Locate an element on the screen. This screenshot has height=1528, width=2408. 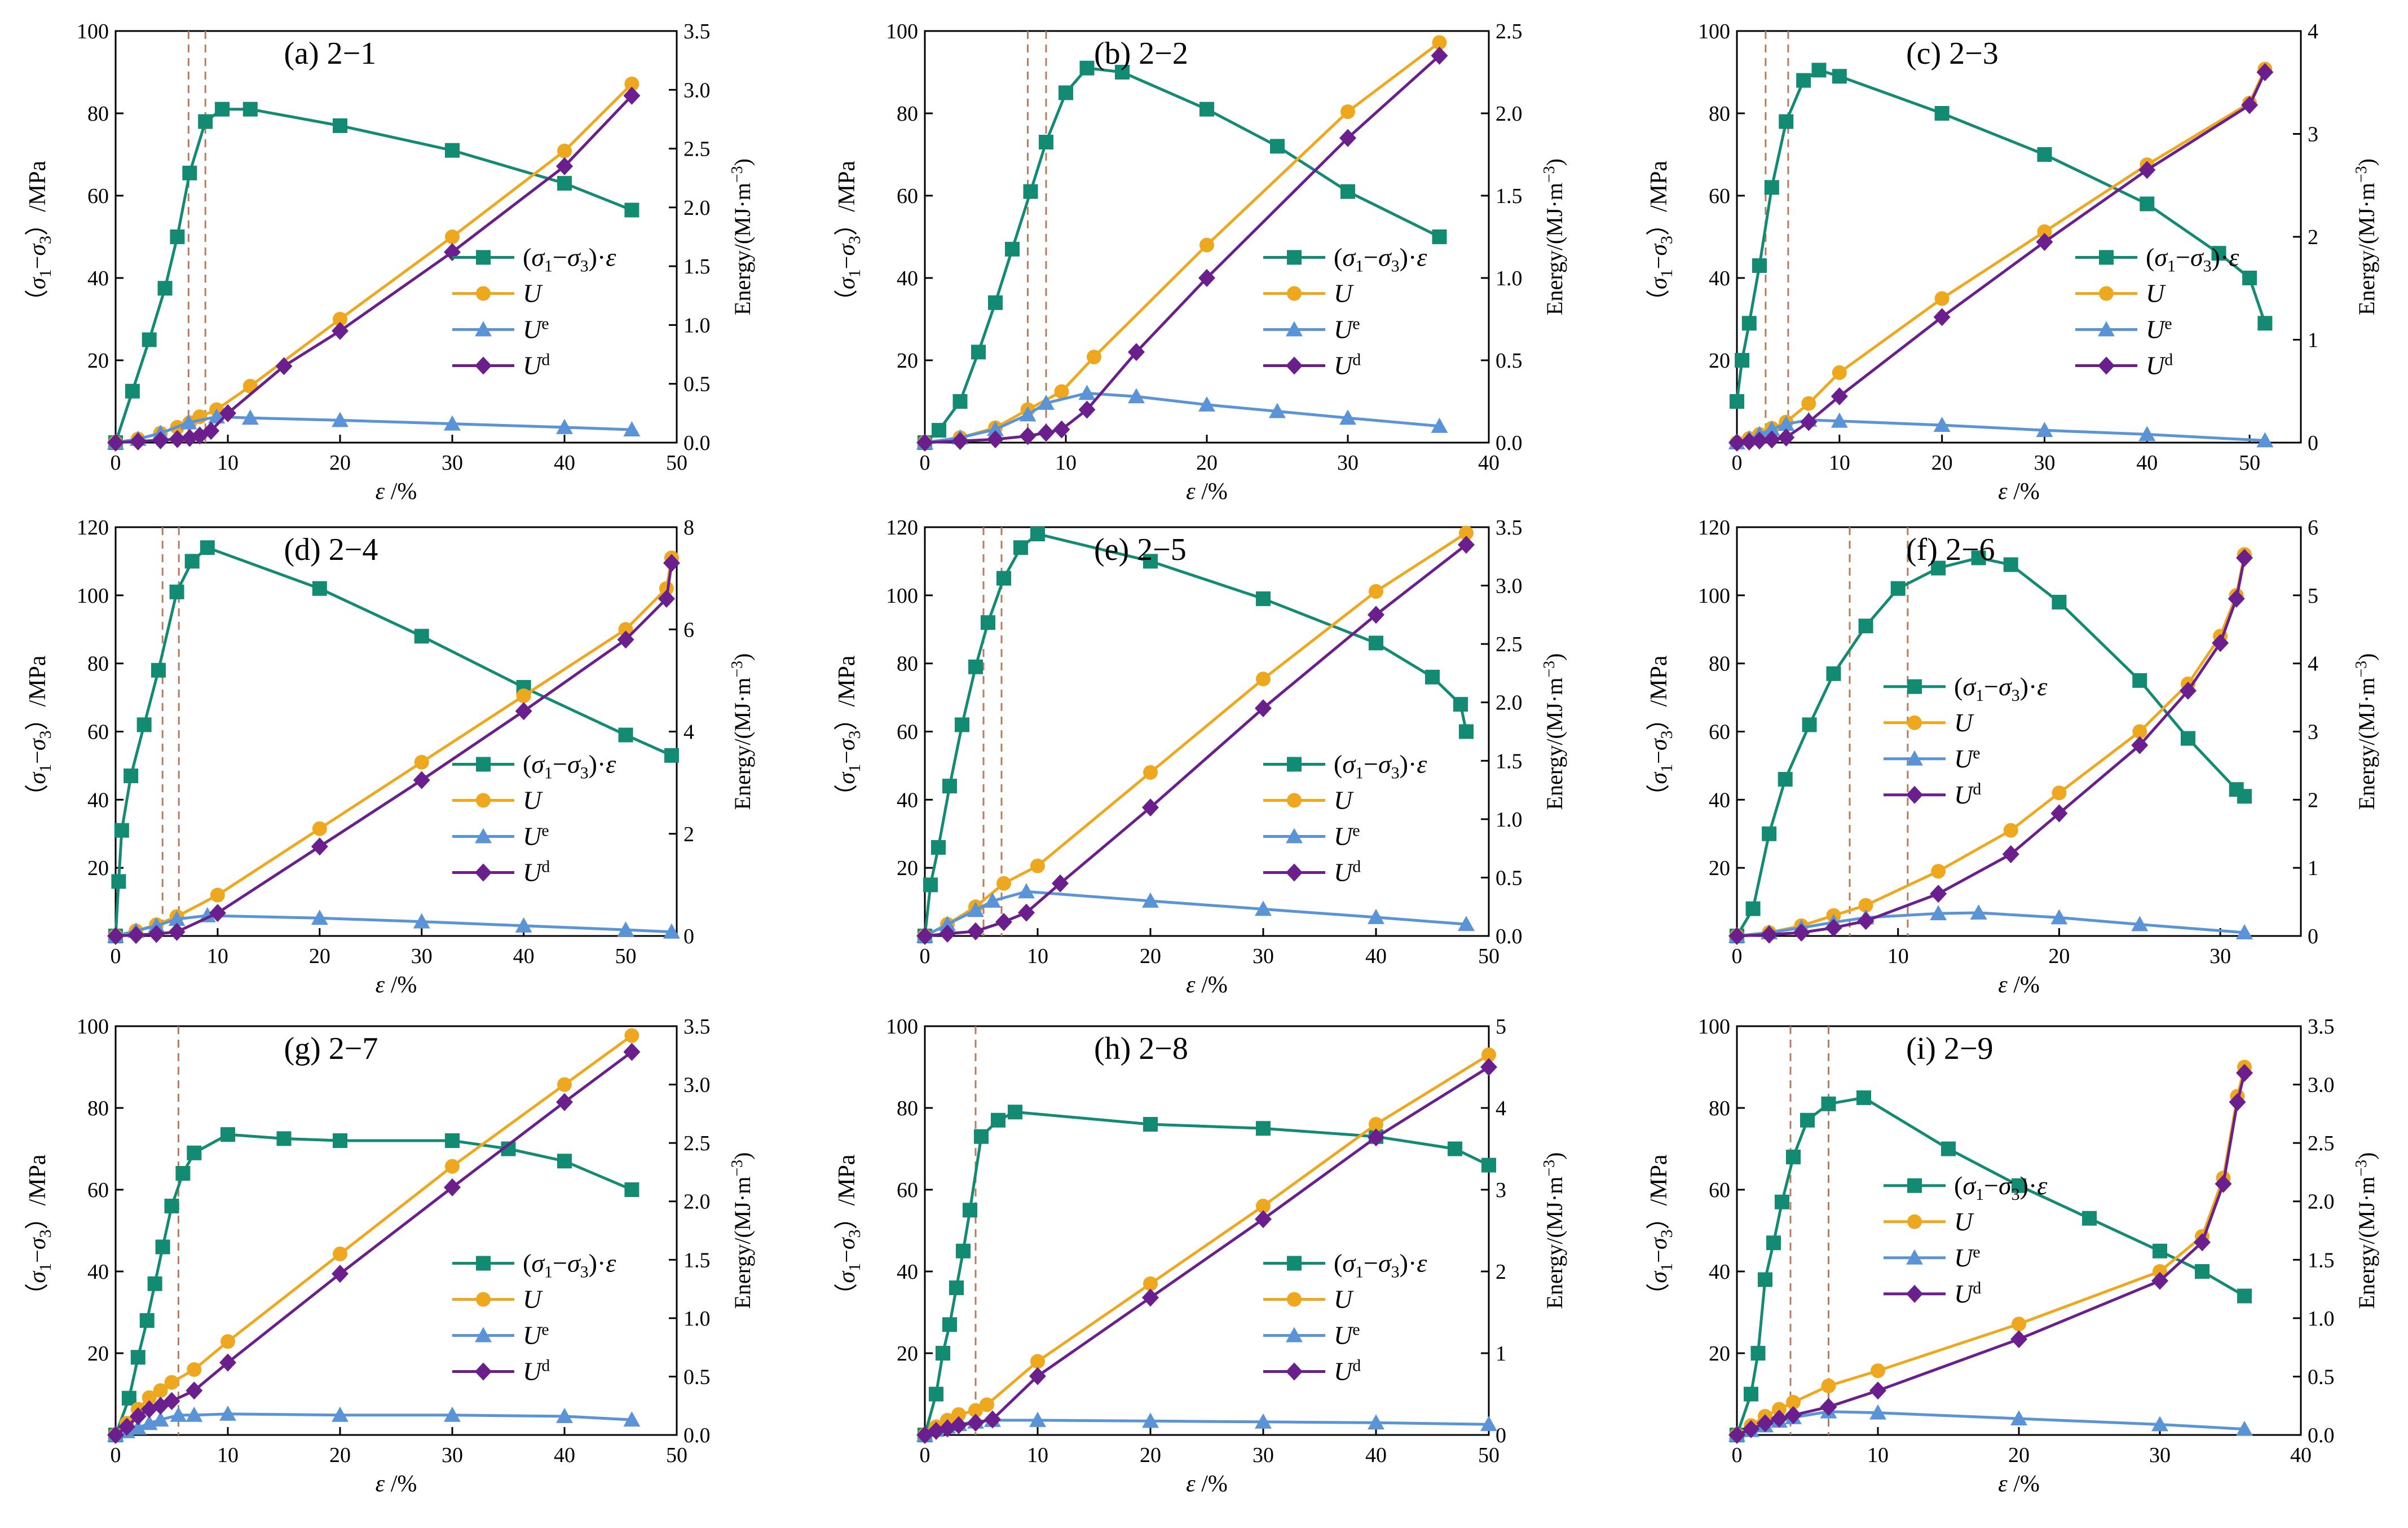
series-ud is located at coordinates (393, 750).